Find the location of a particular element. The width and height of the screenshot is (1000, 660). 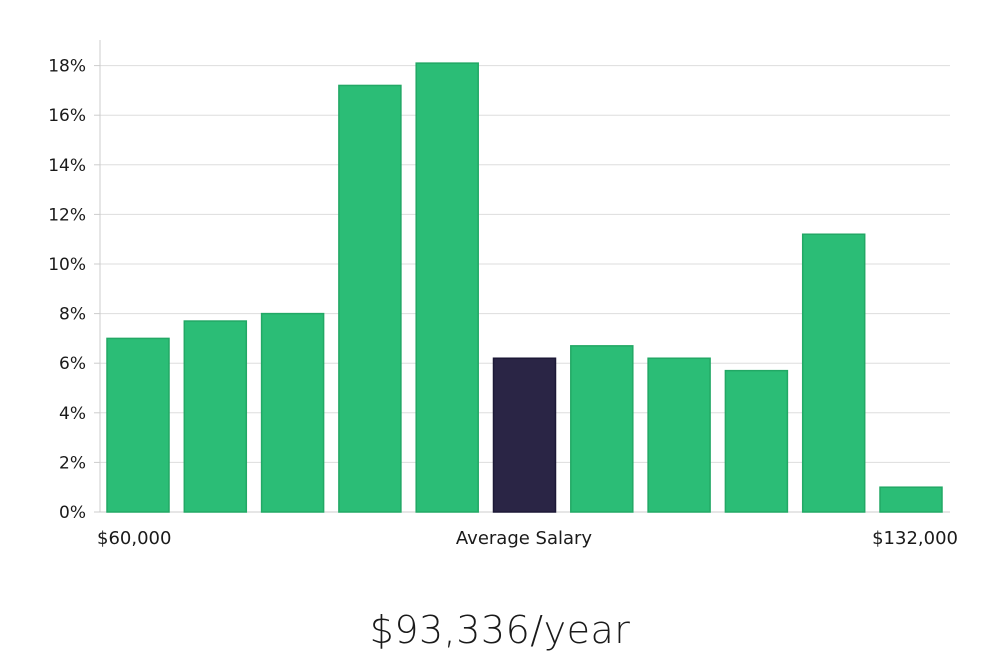

y-tick-label: 10% is located at coordinates (67, 265).